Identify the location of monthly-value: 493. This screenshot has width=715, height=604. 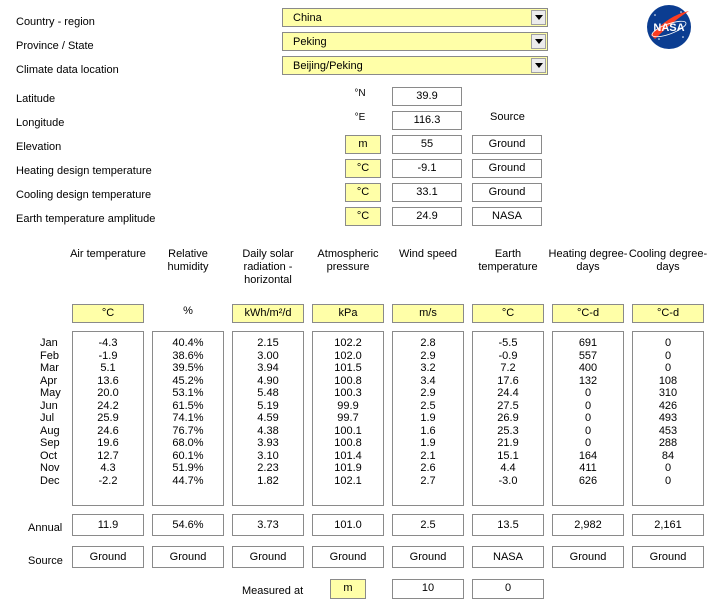
(668, 418).